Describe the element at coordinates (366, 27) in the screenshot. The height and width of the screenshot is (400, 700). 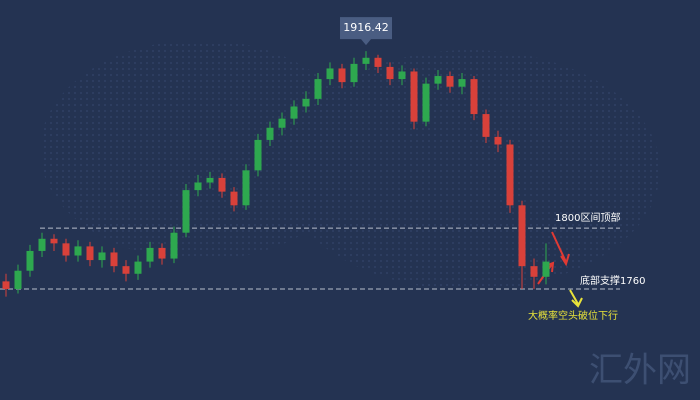
I see `peak-label: 1916.42` at that location.